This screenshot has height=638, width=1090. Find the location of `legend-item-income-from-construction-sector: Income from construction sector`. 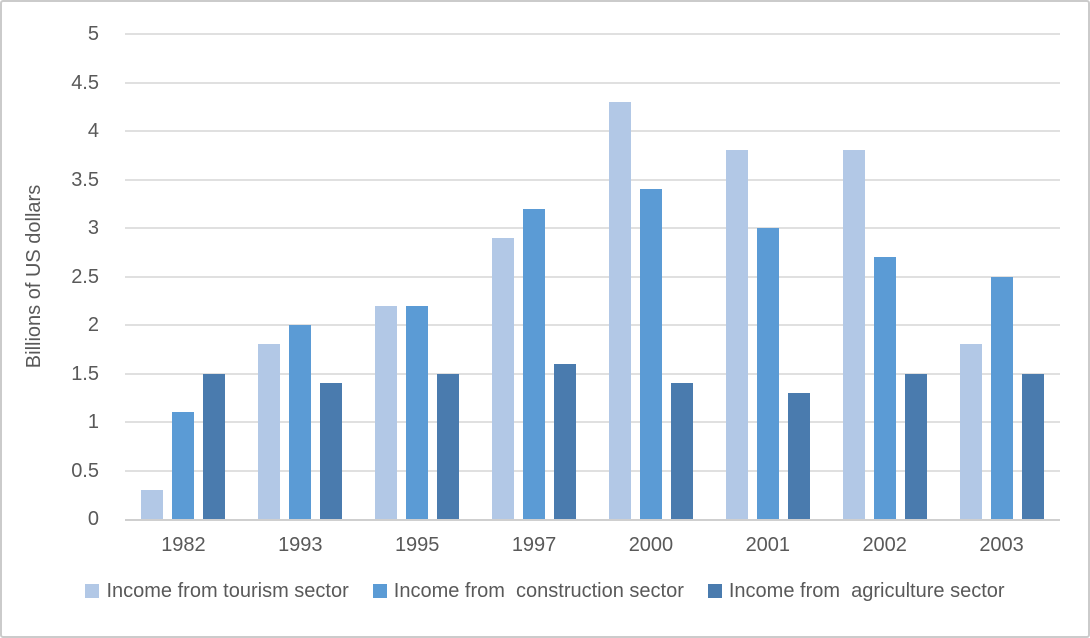

legend-item-income-from-construction-sector: Income from construction sector is located at coordinates (528, 591).